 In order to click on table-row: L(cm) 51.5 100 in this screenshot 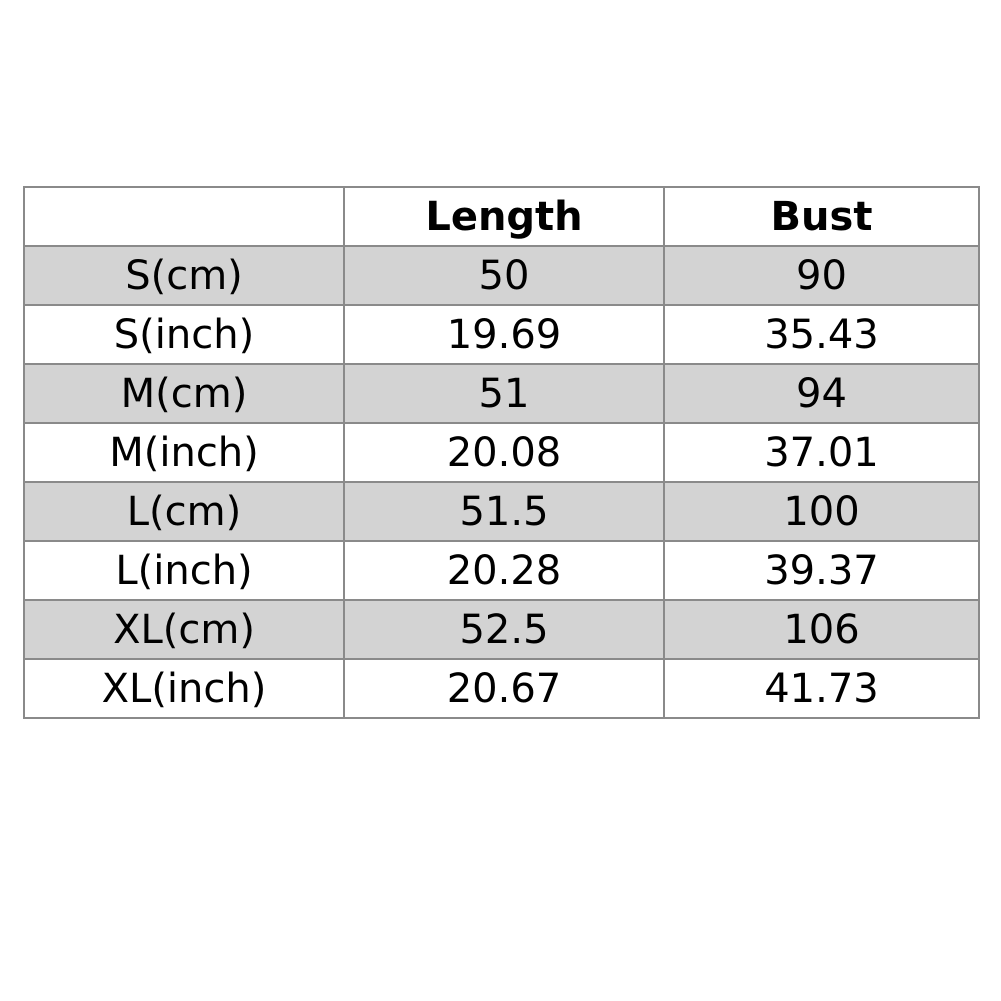, I will do `click(501, 511)`.